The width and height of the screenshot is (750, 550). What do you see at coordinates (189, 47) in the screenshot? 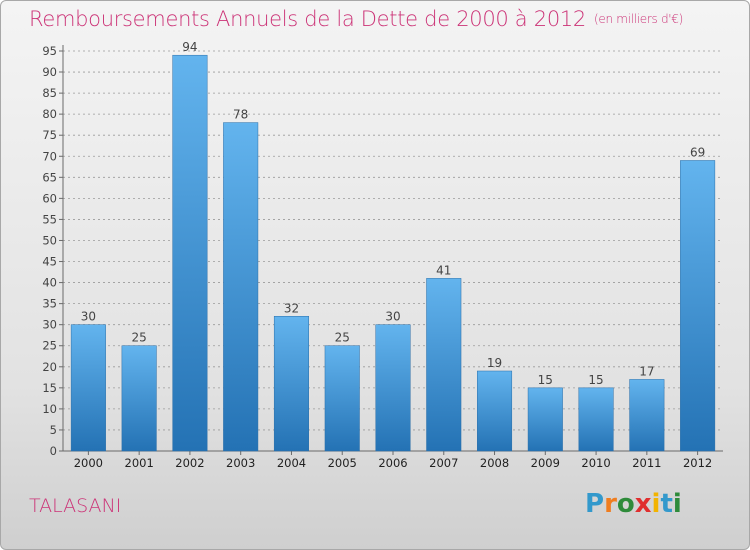
I see `data-label: 94` at bounding box center [189, 47].